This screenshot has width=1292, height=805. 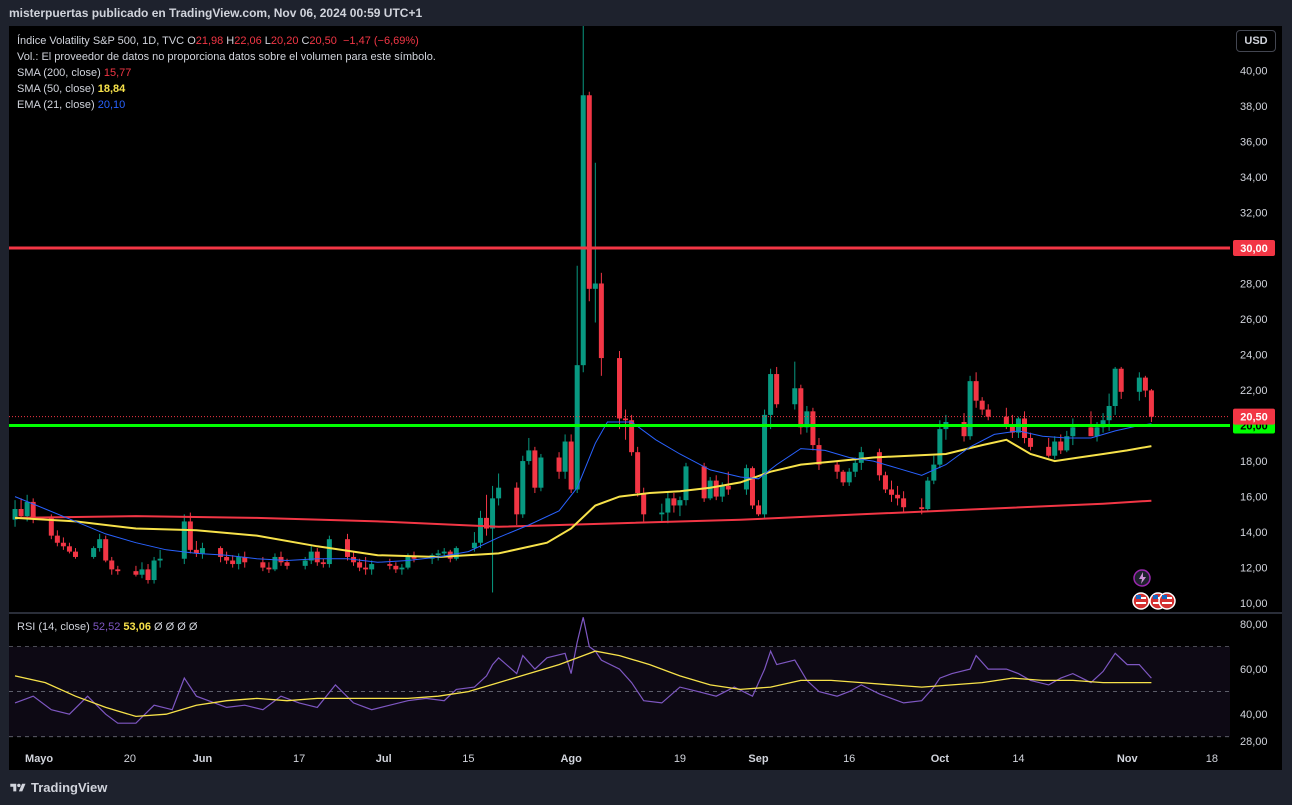 What do you see at coordinates (107, 627) in the screenshot?
I see `rsi-legend: RSI (14, close) 52,52 53,06 Ø Ø Ø Ø` at bounding box center [107, 627].